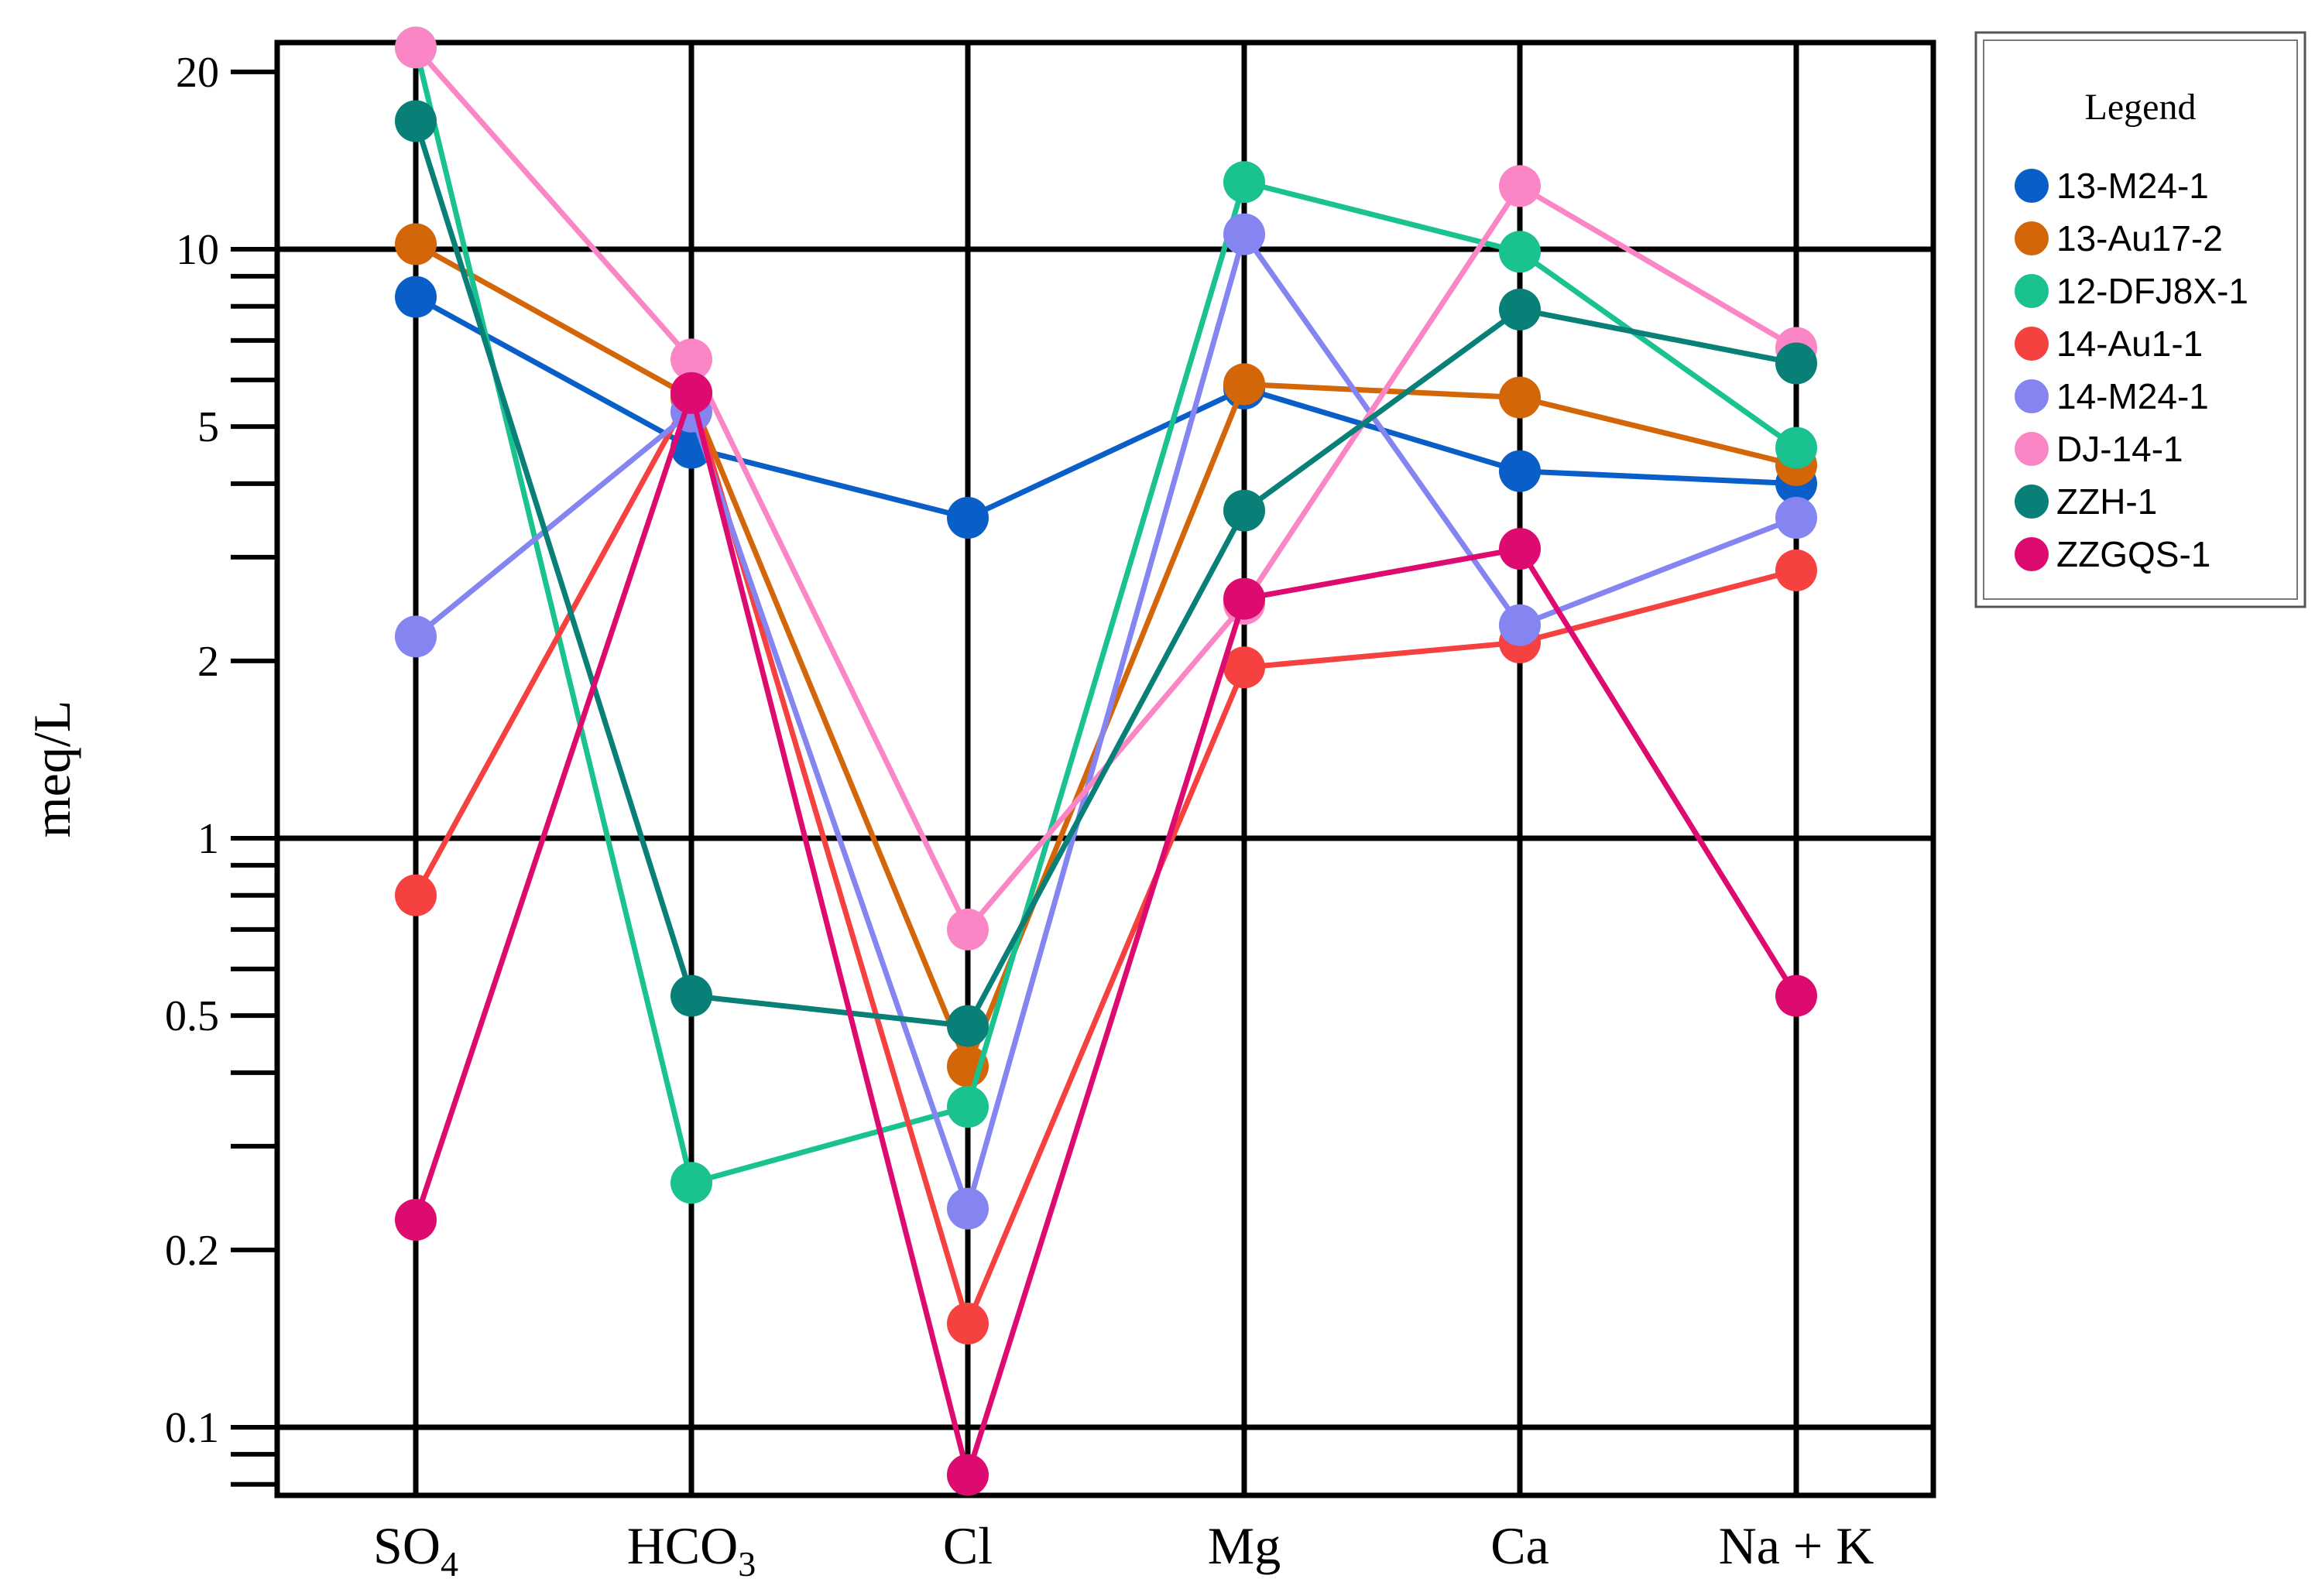 The width and height of the screenshot is (2315, 1596). What do you see at coordinates (2141, 107) in the screenshot?
I see `legend-title: Legend` at bounding box center [2141, 107].